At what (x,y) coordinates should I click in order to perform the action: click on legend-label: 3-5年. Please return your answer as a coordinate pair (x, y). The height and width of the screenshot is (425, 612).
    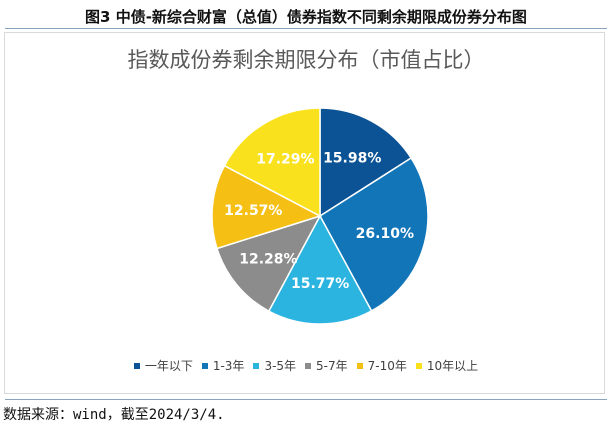
    Looking at the image, I should click on (280, 366).